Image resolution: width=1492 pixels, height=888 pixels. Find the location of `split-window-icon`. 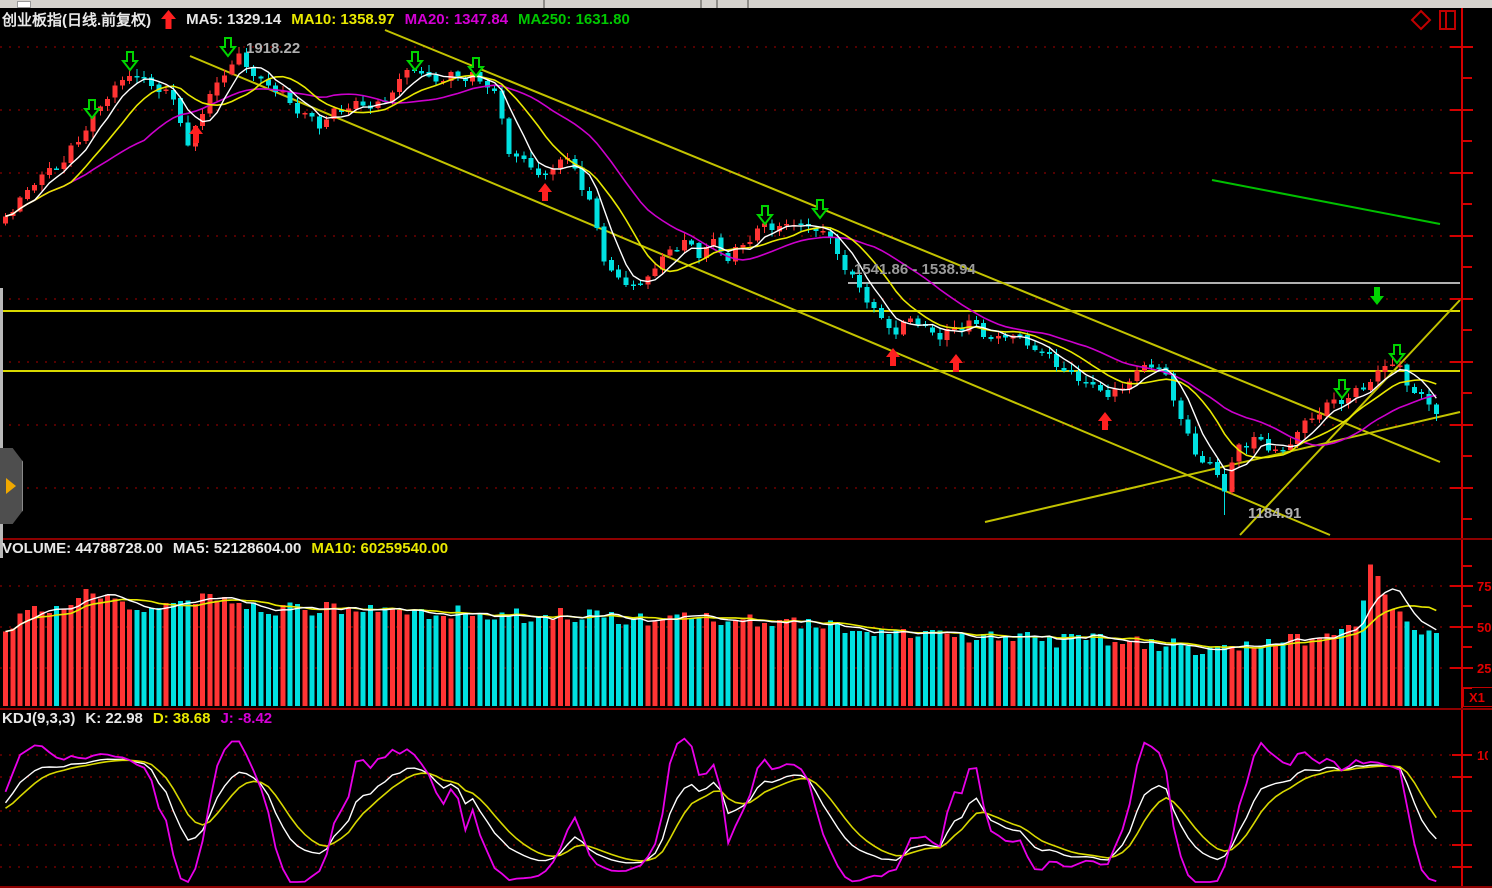

split-window-icon is located at coordinates (1448, 20).